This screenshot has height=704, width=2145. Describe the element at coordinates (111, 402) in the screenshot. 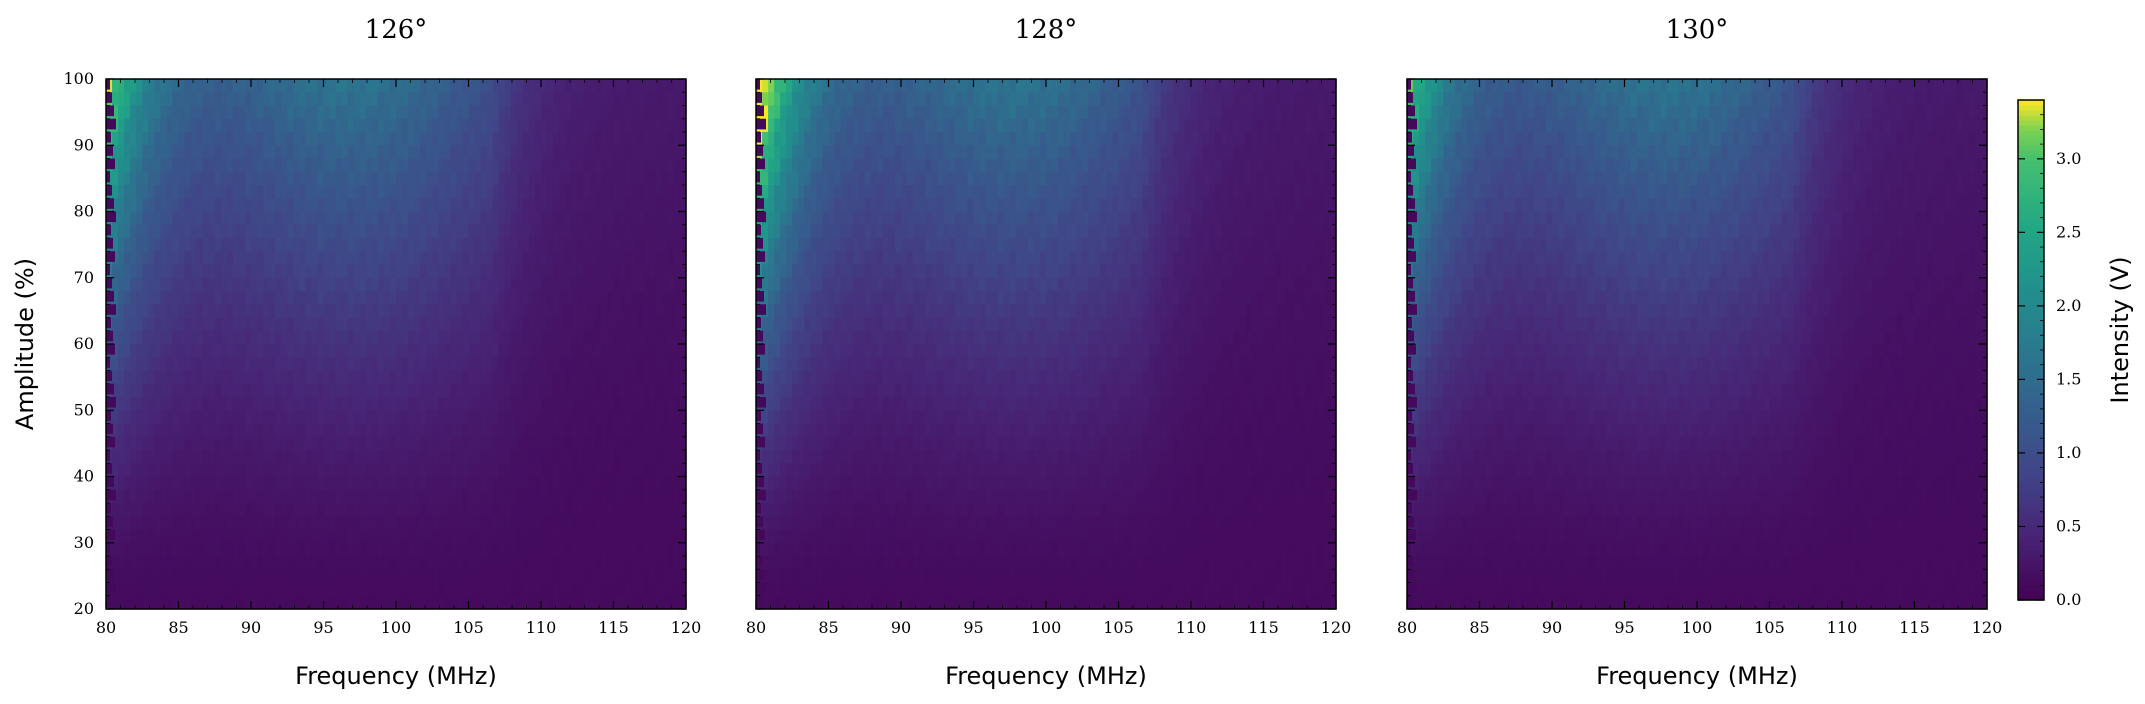

I see `edge-notch` at that location.